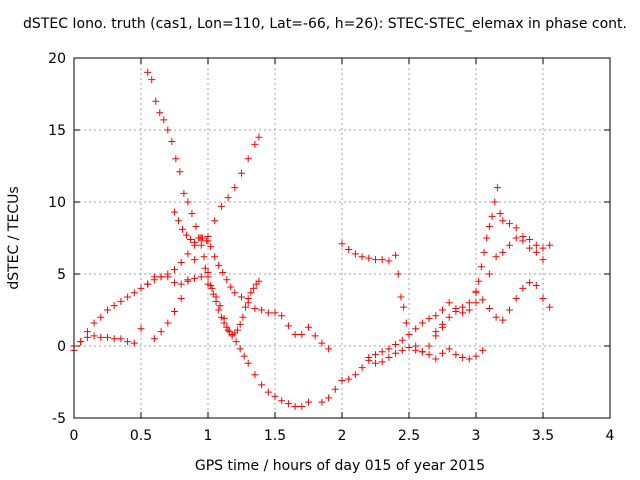 Image resolution: width=640 pixels, height=480 pixels. I want to click on x-tick-label: 4, so click(610, 436).